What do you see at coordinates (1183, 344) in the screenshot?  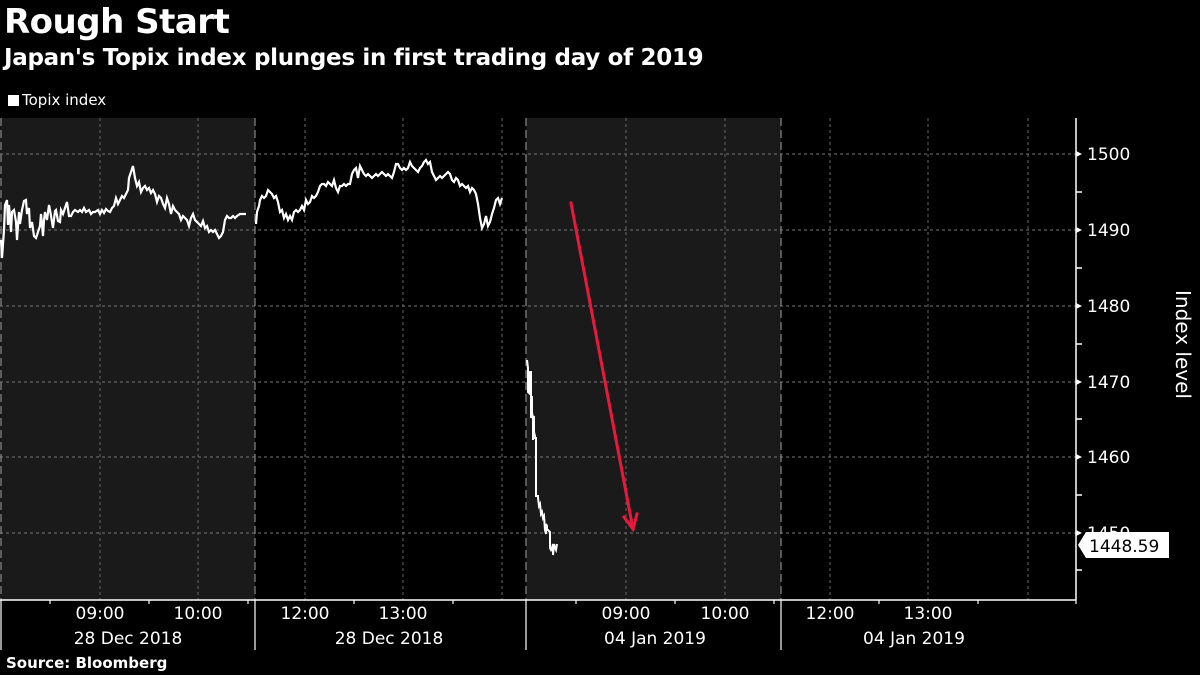 I see `y-axis-title: Index level` at bounding box center [1183, 344].